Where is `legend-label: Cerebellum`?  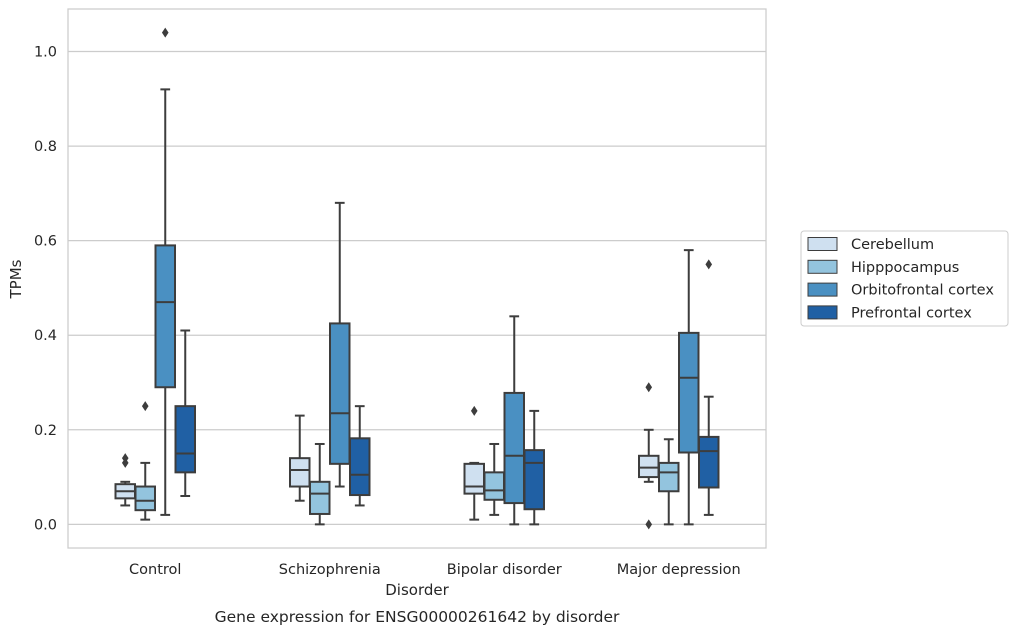
legend-label: Cerebellum is located at coordinates (892, 245).